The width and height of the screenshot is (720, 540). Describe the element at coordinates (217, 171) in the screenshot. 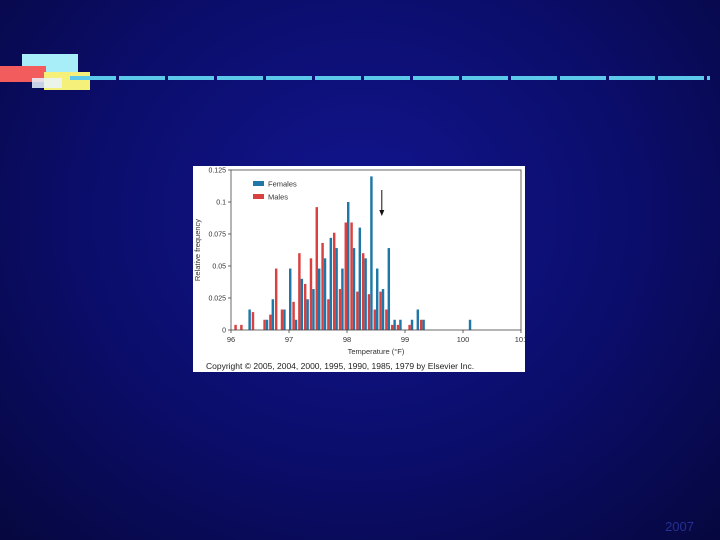

I see `y-tick-label-5: 0.125` at that location.